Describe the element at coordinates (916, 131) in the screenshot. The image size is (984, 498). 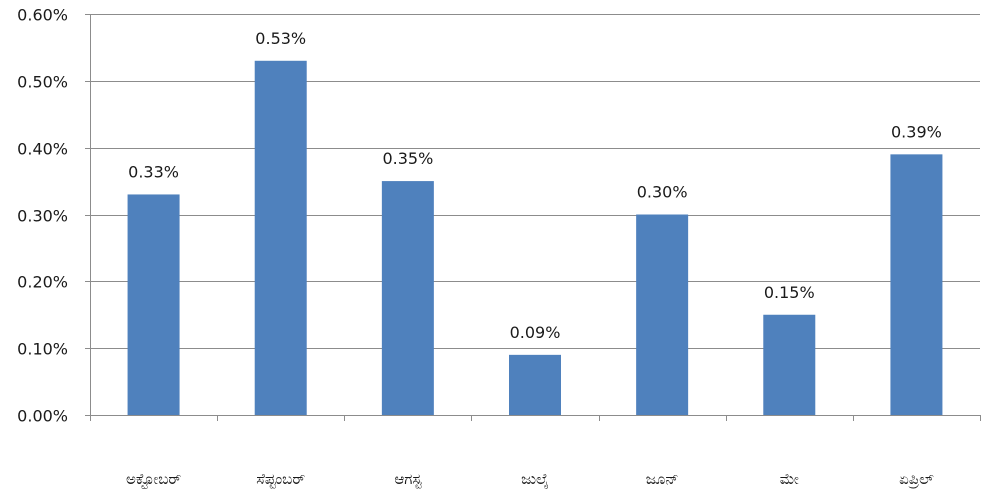
I see `data-label: 0.39%` at that location.